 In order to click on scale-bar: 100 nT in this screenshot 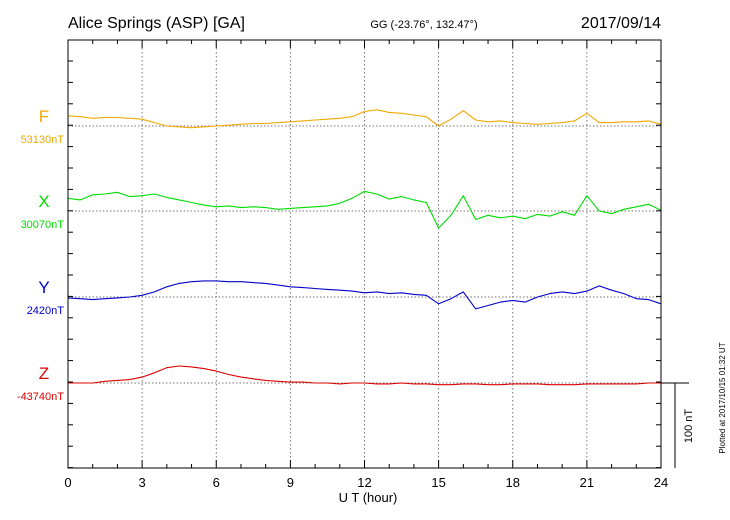, I will do `click(678, 425)`.